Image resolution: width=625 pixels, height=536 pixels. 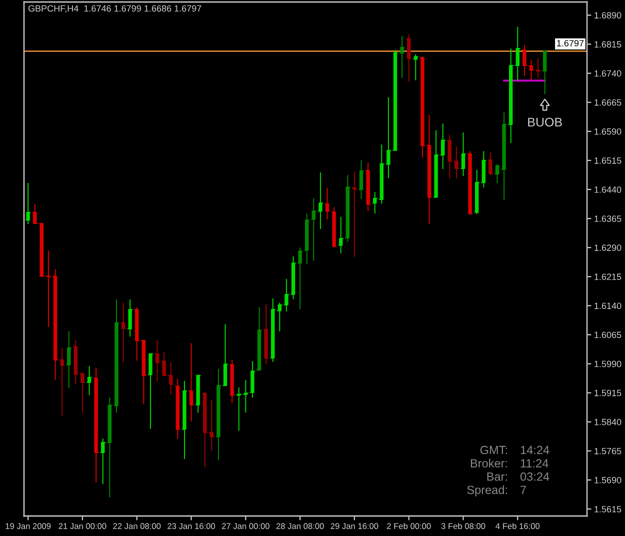 I want to click on annotation: 03:24, so click(x=535, y=476).